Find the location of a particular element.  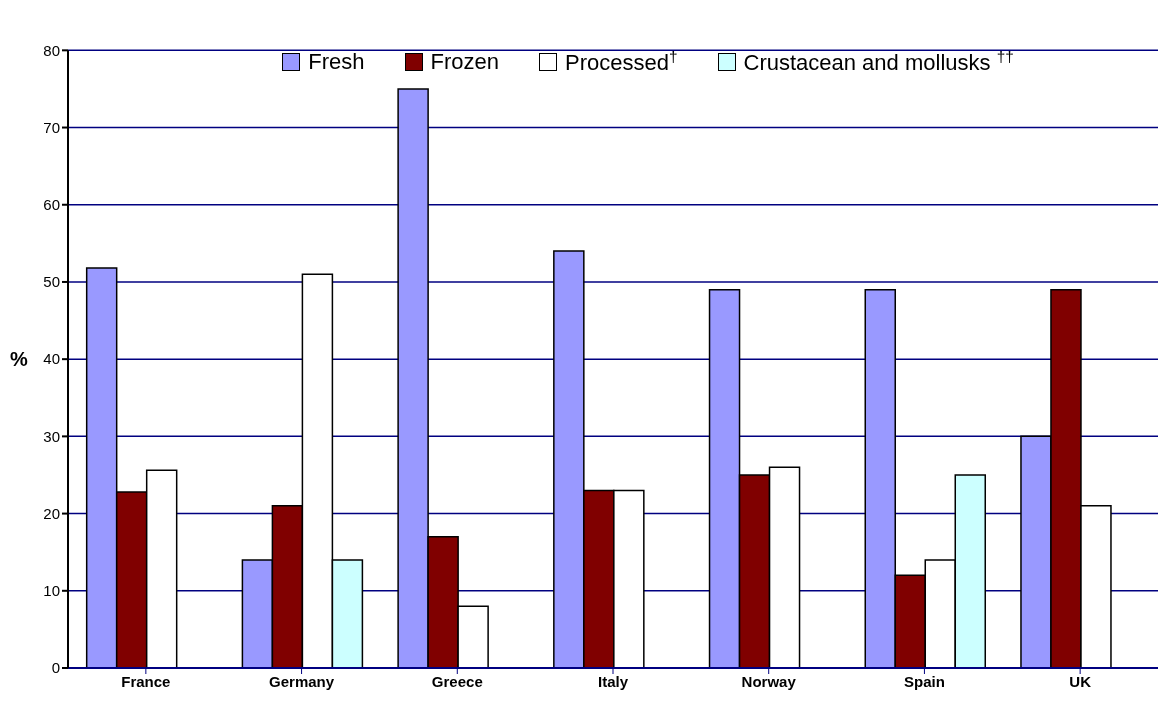

y-tick-label: 30 is located at coordinates (51, 436).